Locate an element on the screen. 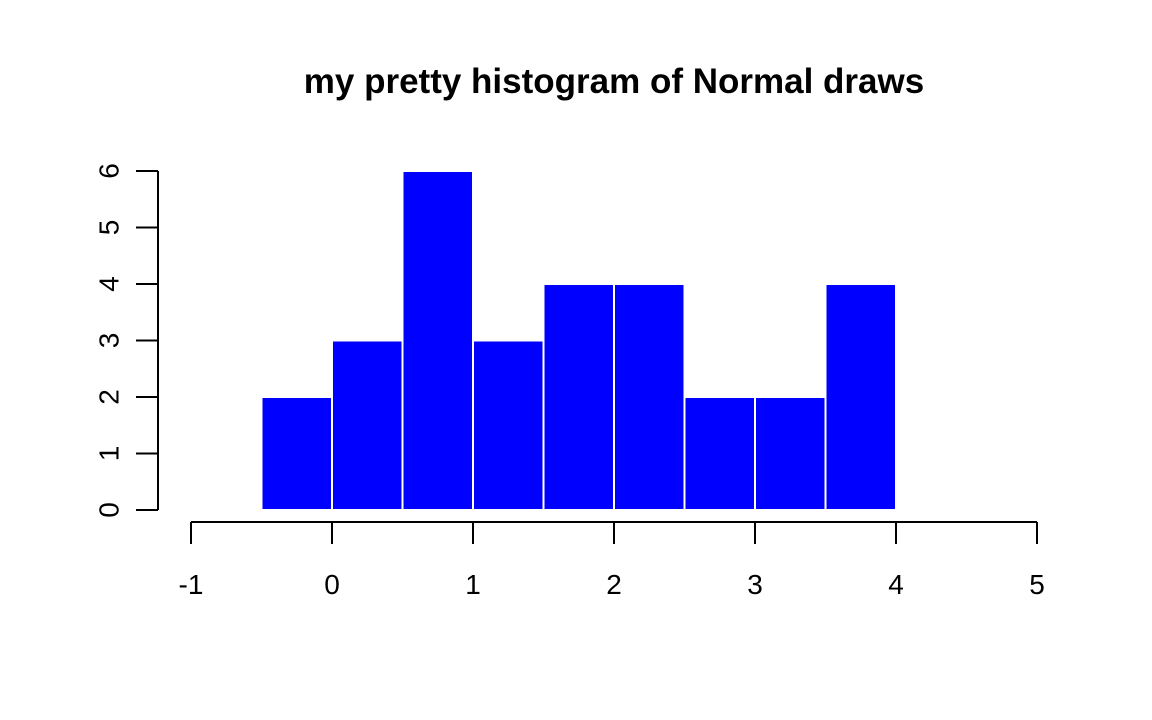 This screenshot has height=720, width=1152. y-tick-label: 4 is located at coordinates (109, 284).